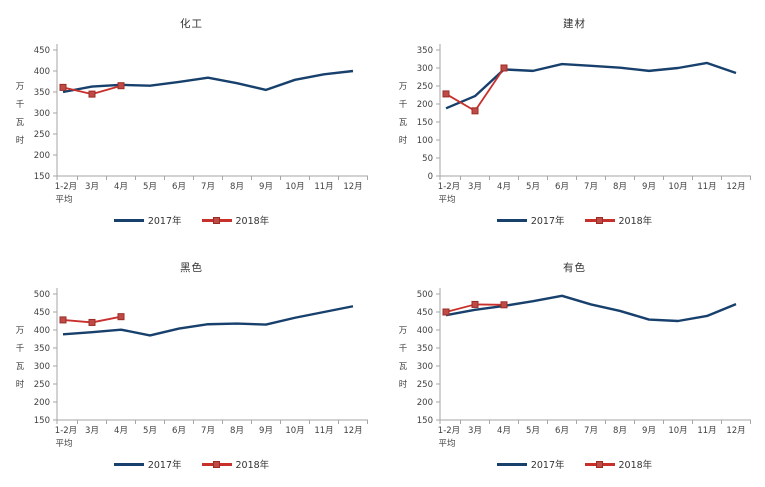 Image resolution: width=765 pixels, height=487 pixels. Describe the element at coordinates (574, 24) in the screenshot. I see `chart-title-building-materials: 建材` at that location.